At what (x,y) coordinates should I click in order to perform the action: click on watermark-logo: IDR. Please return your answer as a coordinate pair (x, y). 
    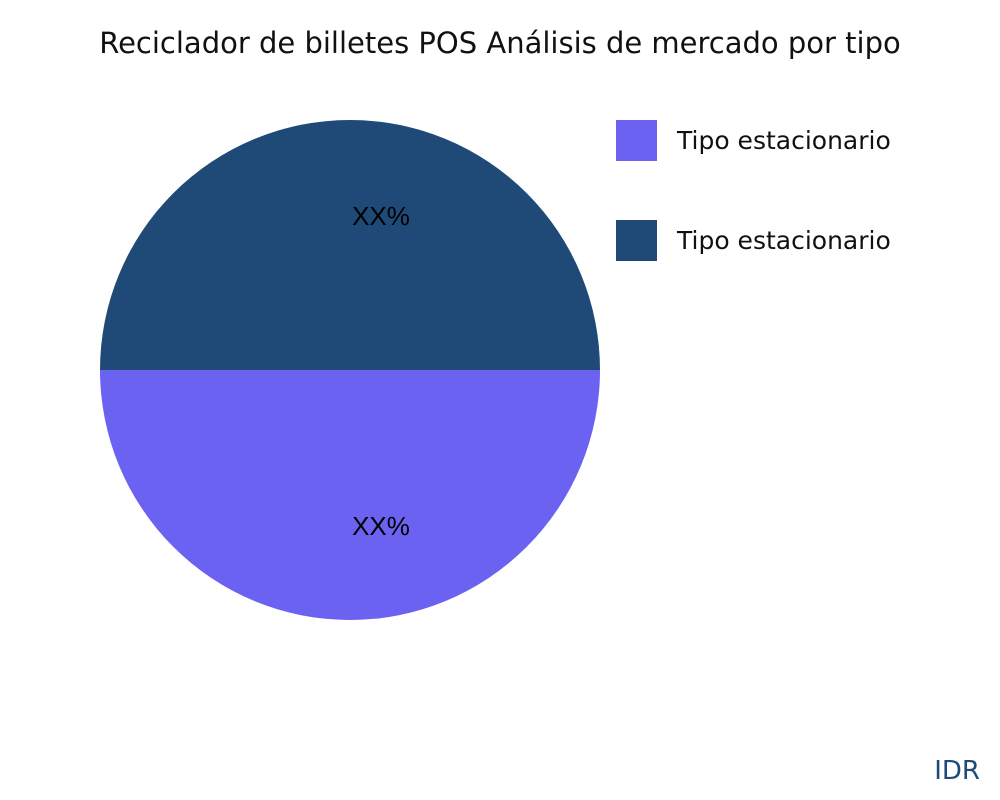
    Looking at the image, I should click on (957, 771).